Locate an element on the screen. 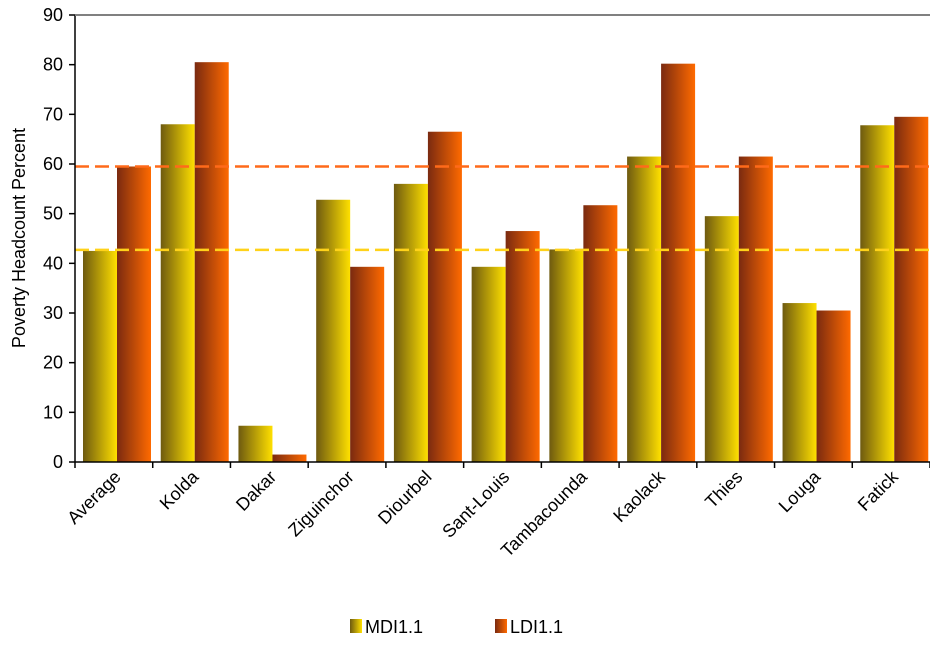 This screenshot has height=654, width=930. bar-LDI1.1-Sant-Louis is located at coordinates (523, 346).